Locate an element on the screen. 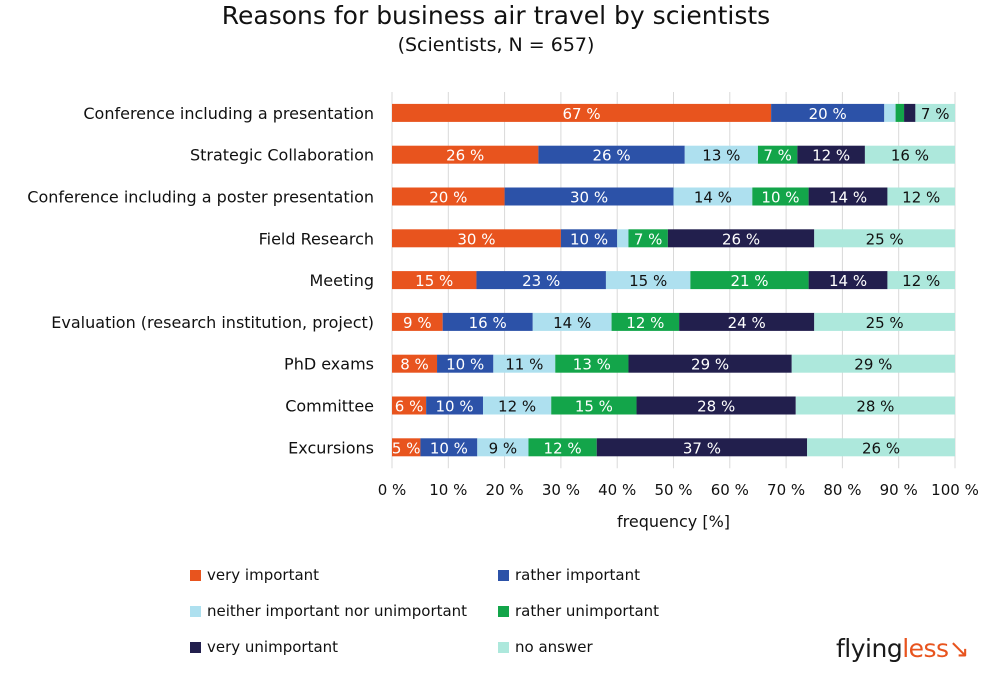 This screenshot has height=675, width=992. category-label: PhD exams is located at coordinates (329, 364).